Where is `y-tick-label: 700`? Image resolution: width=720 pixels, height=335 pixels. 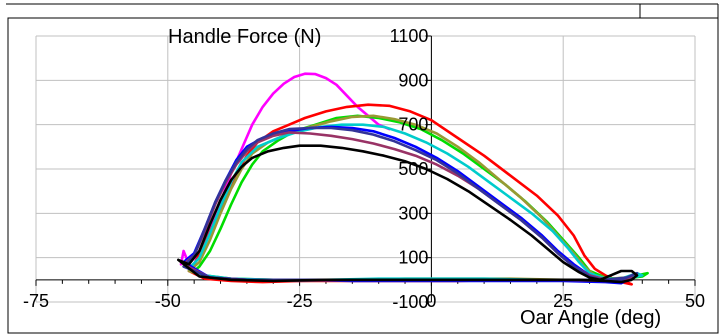
y-tick-label: 700 is located at coordinates (413, 125).